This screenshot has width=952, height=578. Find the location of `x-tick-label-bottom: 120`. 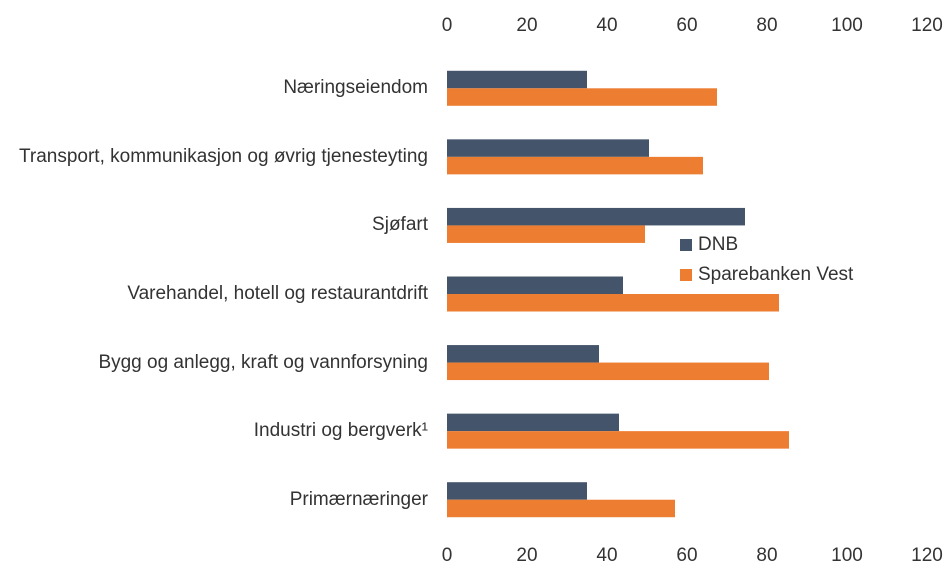

x-tick-label-bottom: 120 is located at coordinates (927, 555).